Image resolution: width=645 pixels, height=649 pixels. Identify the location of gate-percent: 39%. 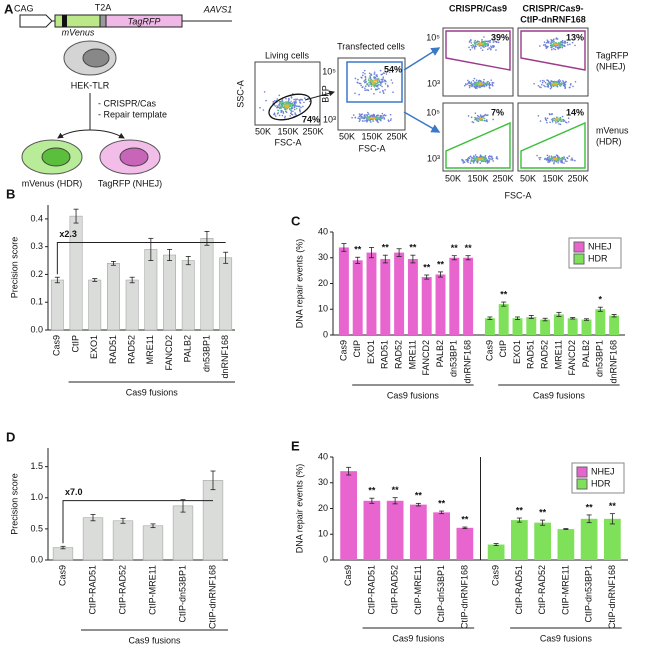
(500, 37).